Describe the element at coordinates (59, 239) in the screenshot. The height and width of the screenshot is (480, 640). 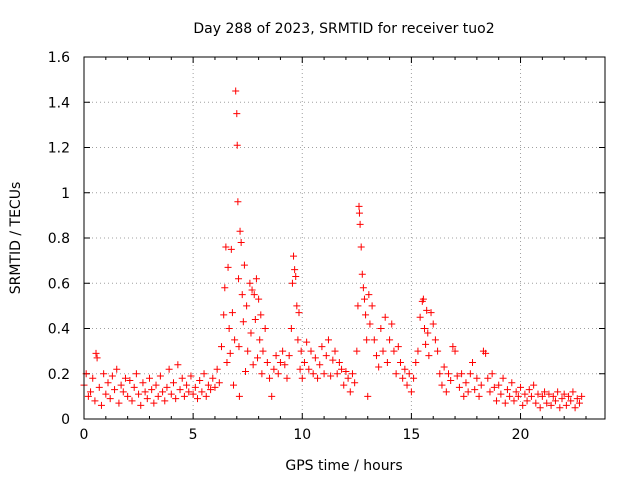
I see `y-tick-label: 0.8` at that location.